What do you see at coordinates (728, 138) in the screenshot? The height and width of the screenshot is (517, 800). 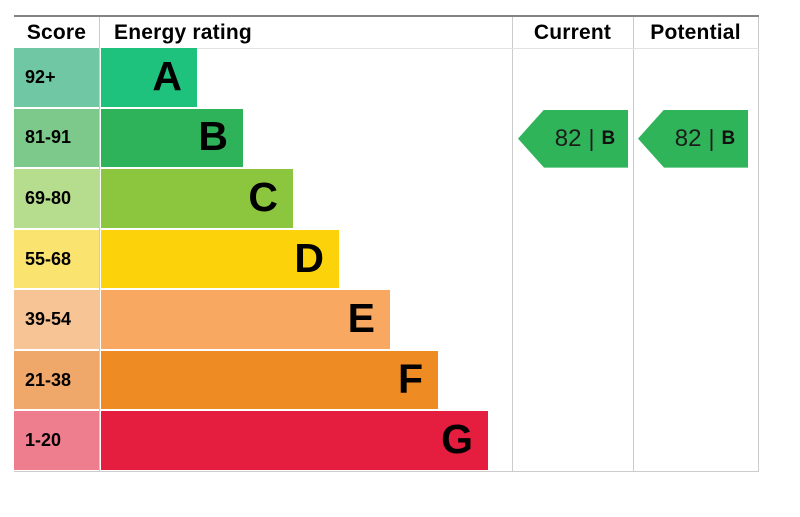 I see `potential-grade: B` at bounding box center [728, 138].